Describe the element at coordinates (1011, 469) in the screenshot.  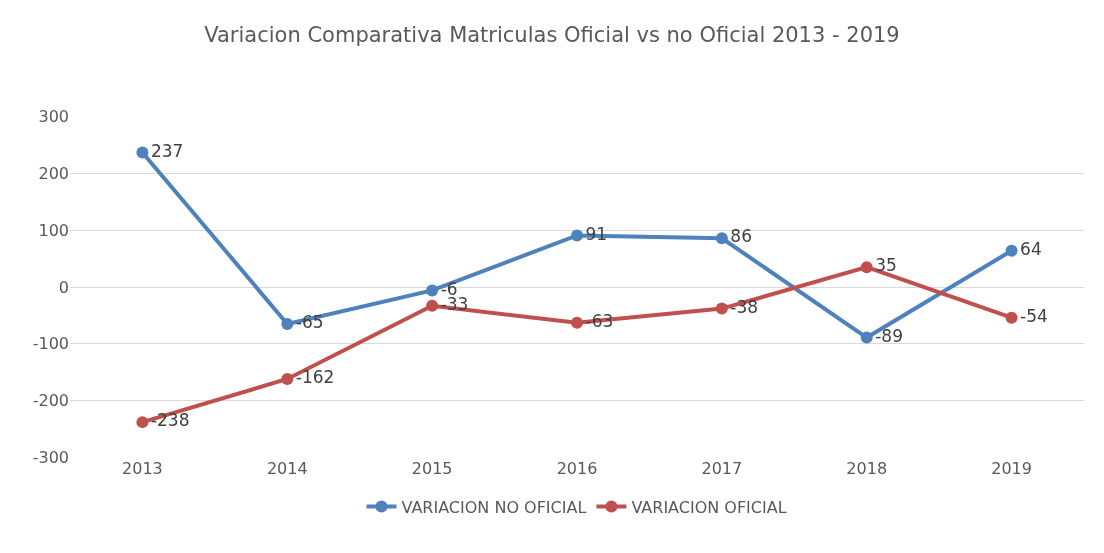
I see `x-tick-label: 2019` at that location.